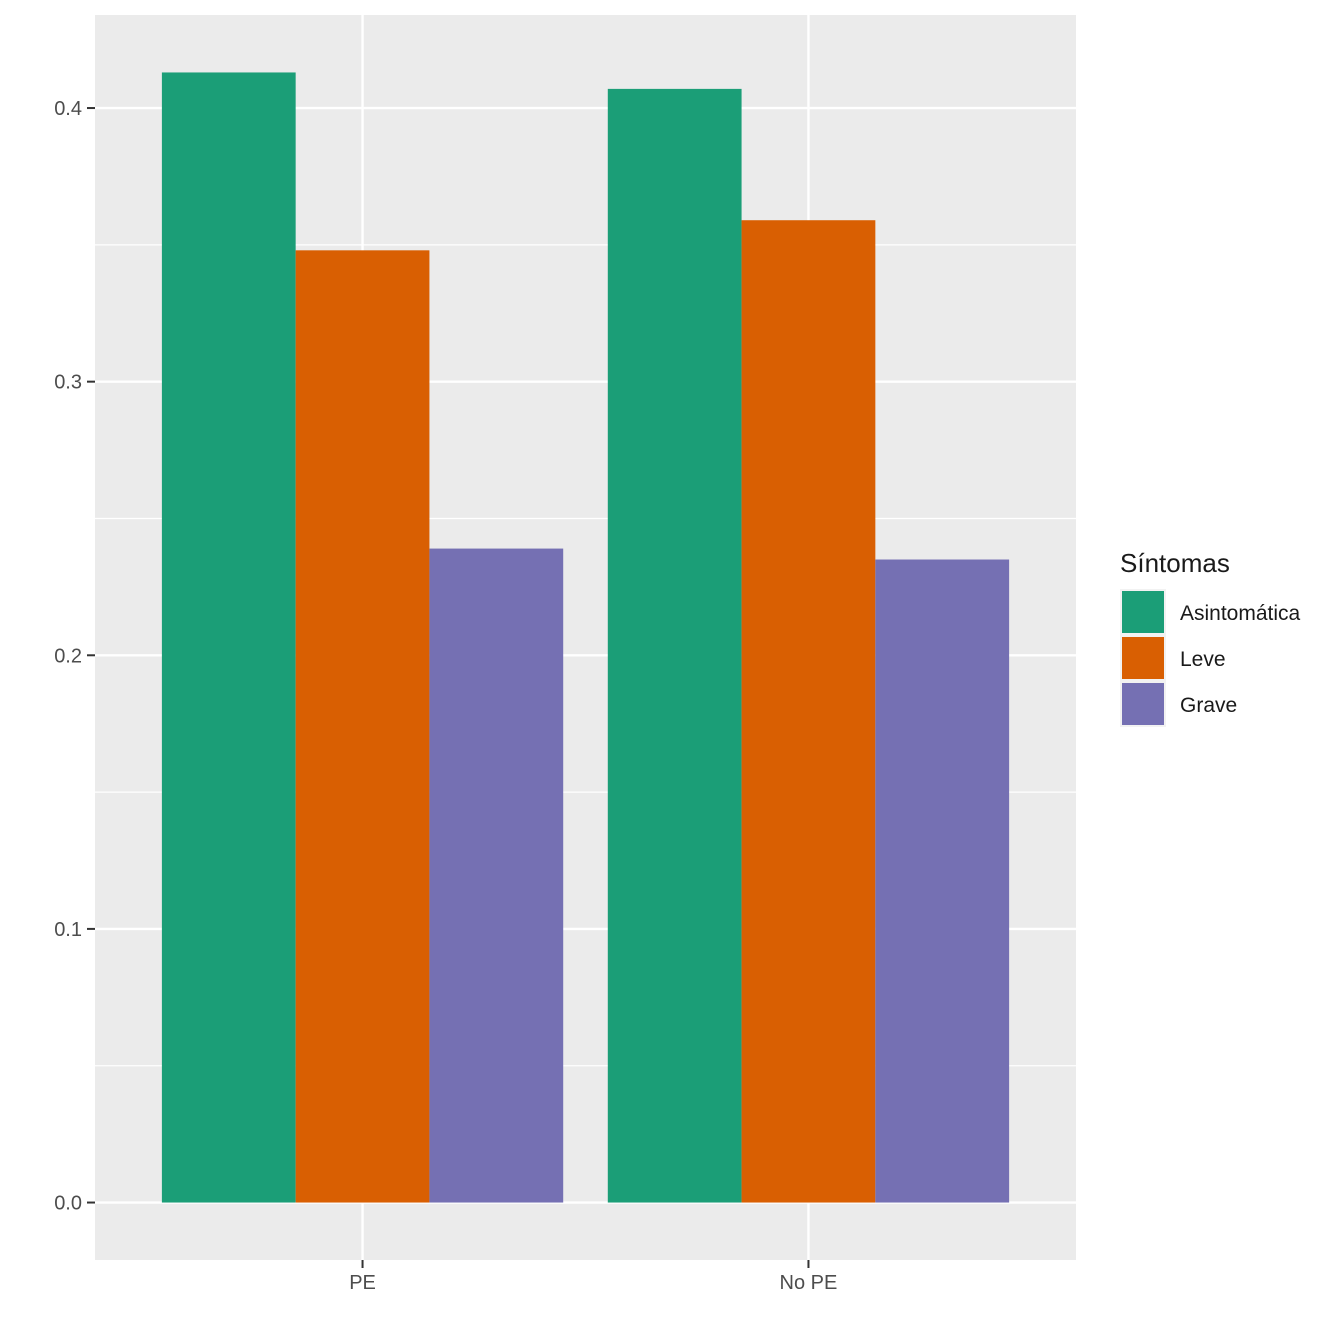 The height and width of the screenshot is (1344, 1344). What do you see at coordinates (1143, 658) in the screenshot?
I see `legend-swatch-leve` at bounding box center [1143, 658].